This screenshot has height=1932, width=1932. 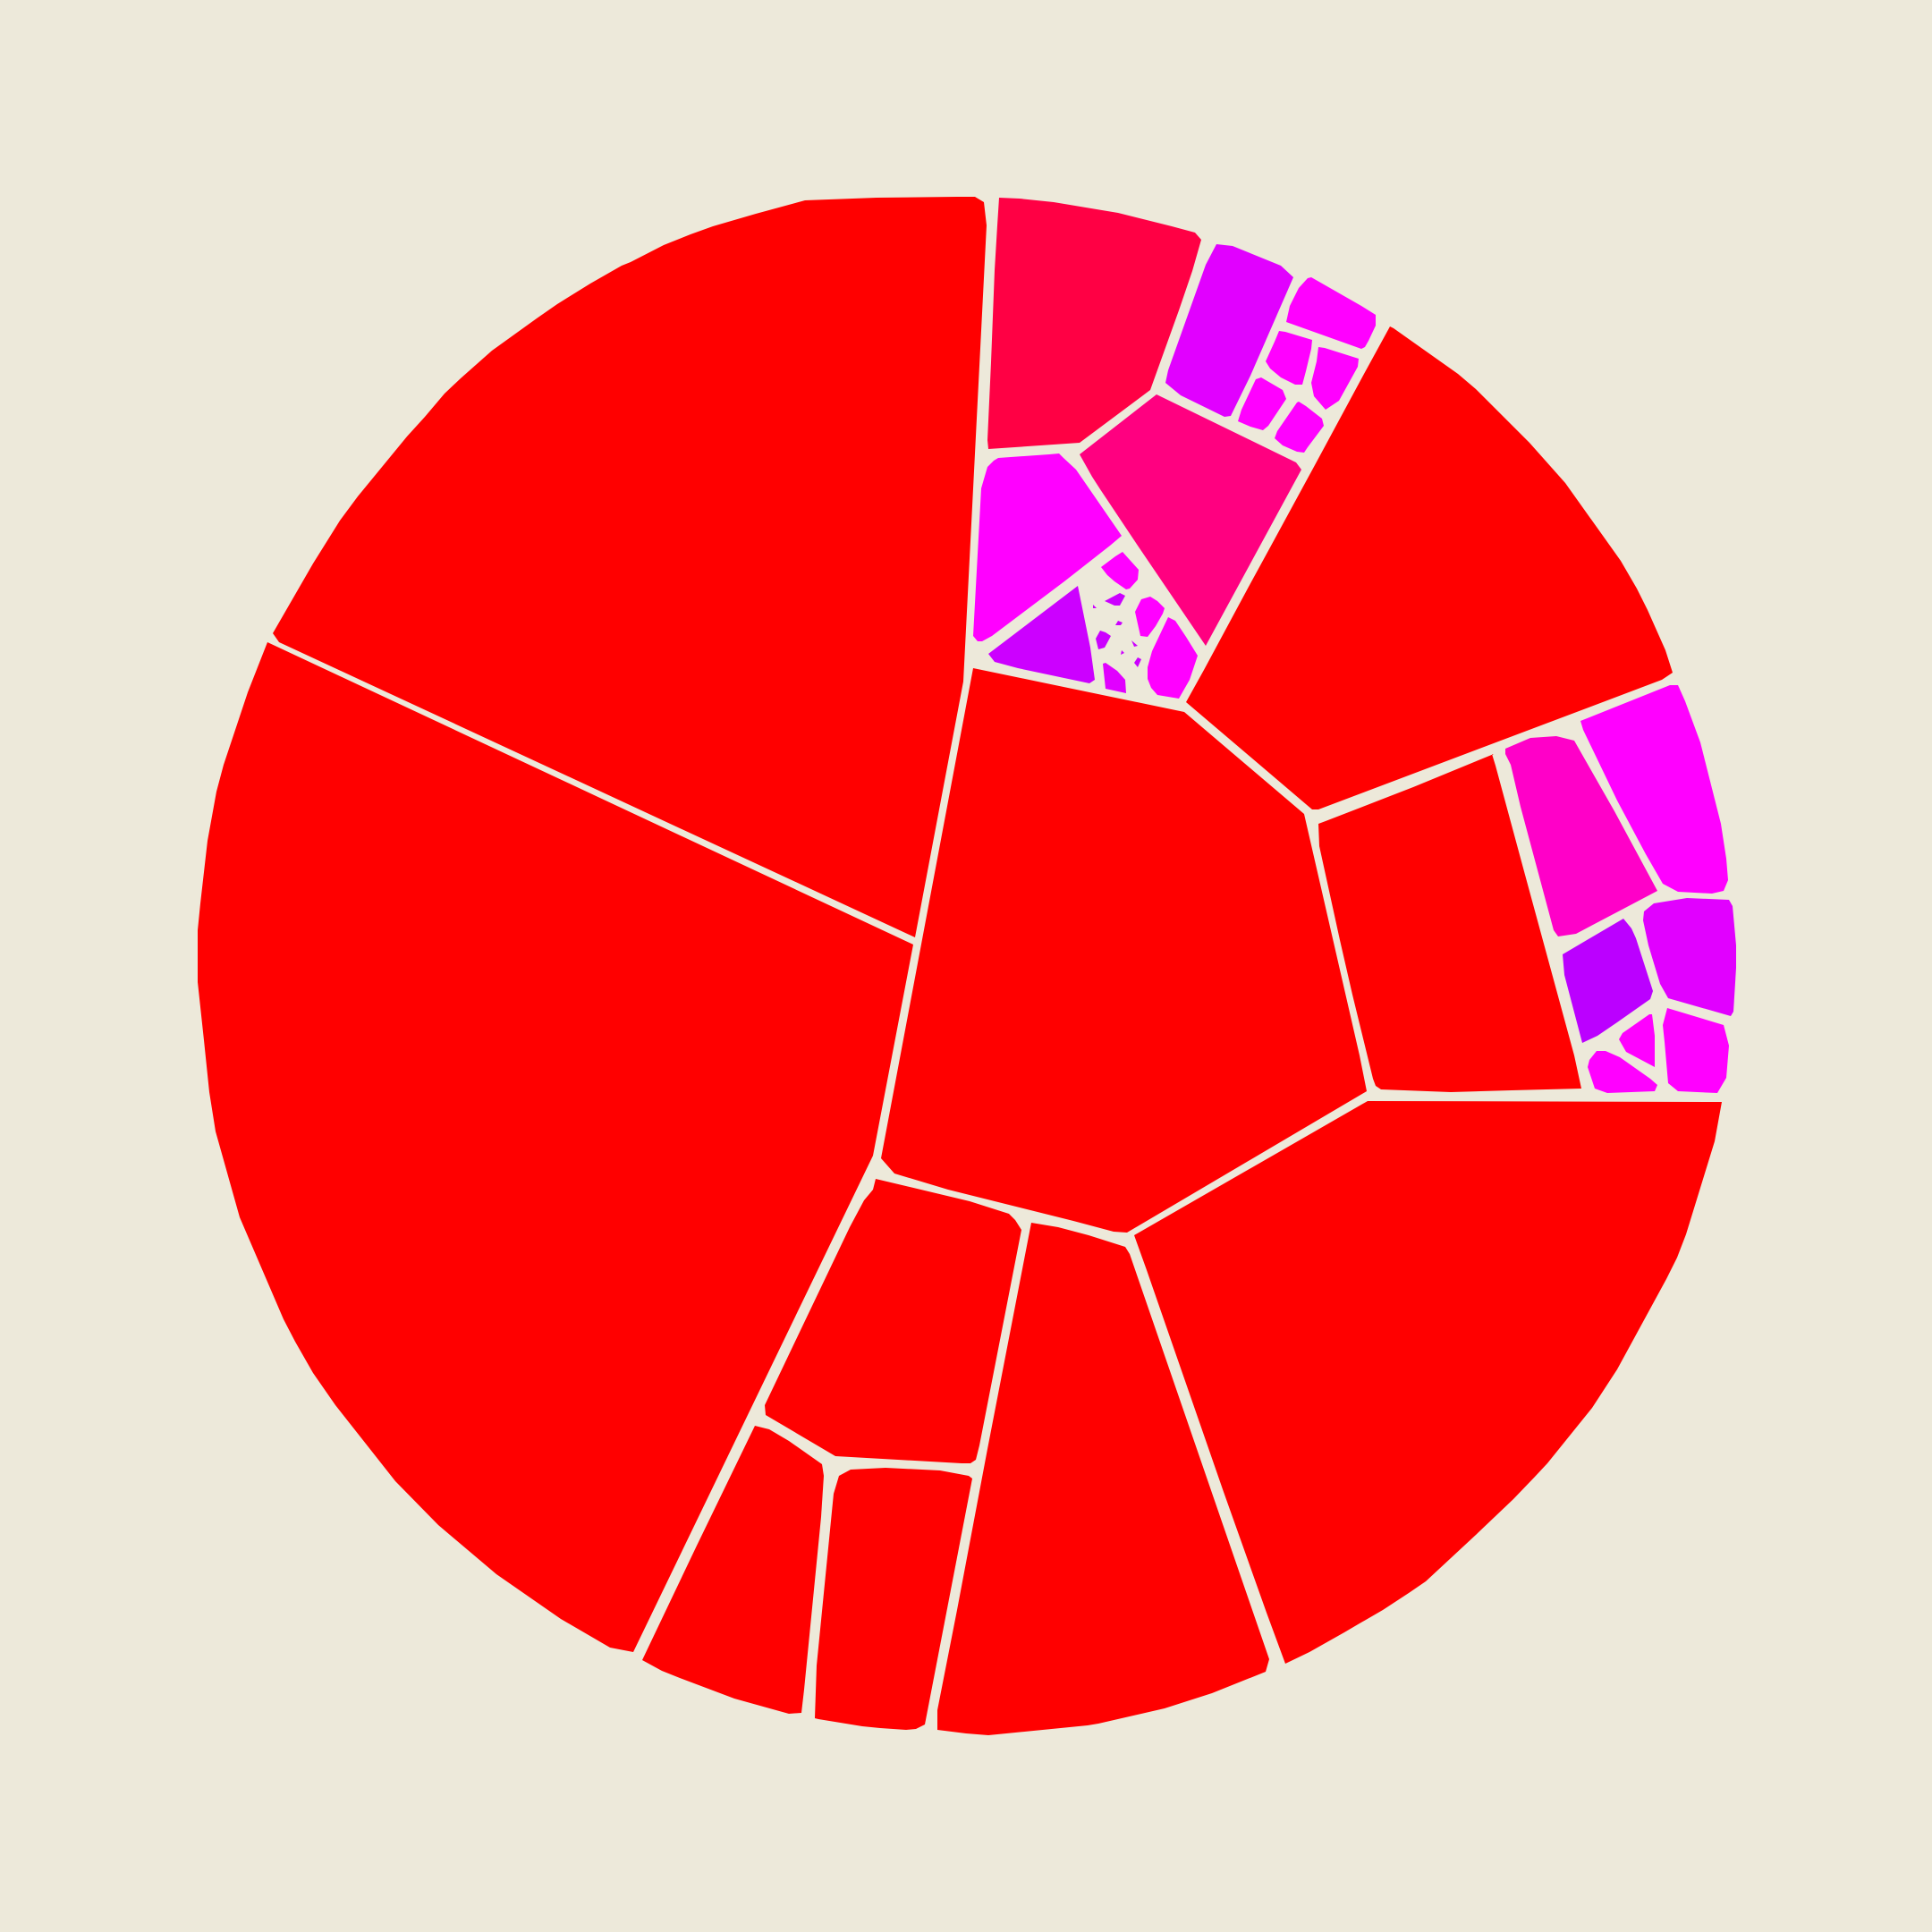 I want to click on cell-right-magenta-c, so click(x=1622, y=1072).